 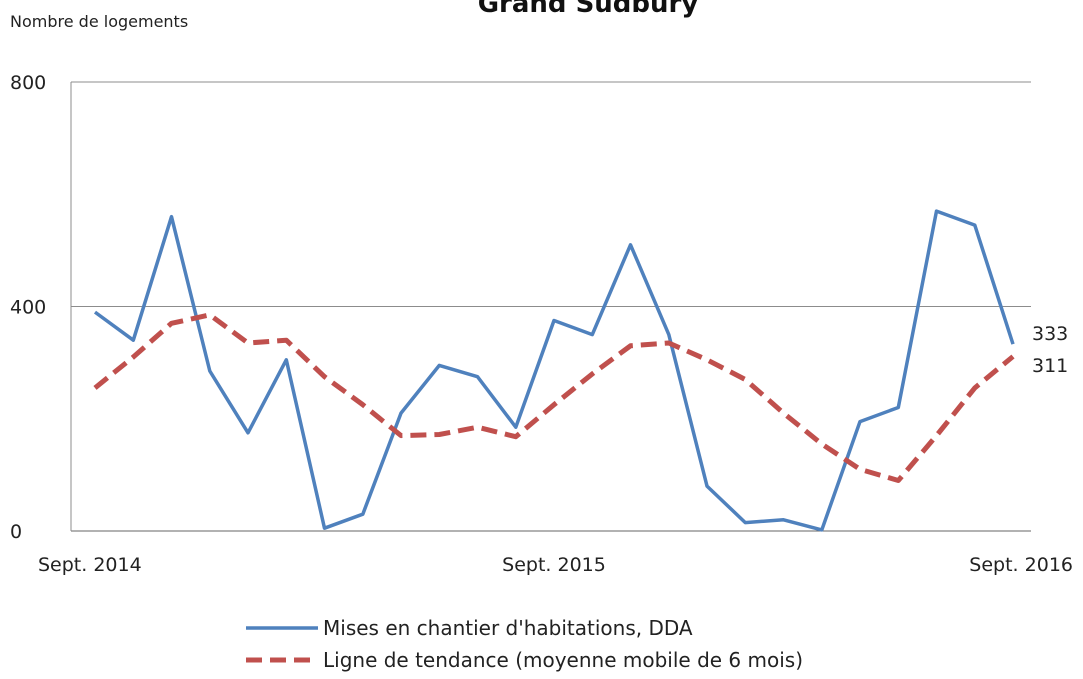 What do you see at coordinates (1050, 366) in the screenshot?
I see `end-label-trend: 311` at bounding box center [1050, 366].